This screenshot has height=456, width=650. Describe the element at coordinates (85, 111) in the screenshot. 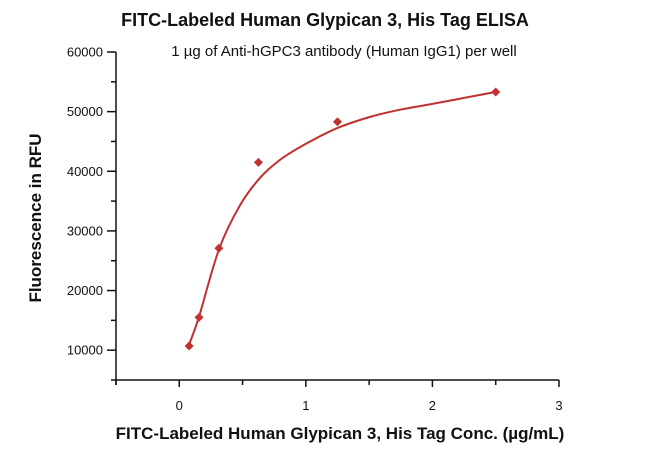

I see `y-tick-label: 50000` at that location.